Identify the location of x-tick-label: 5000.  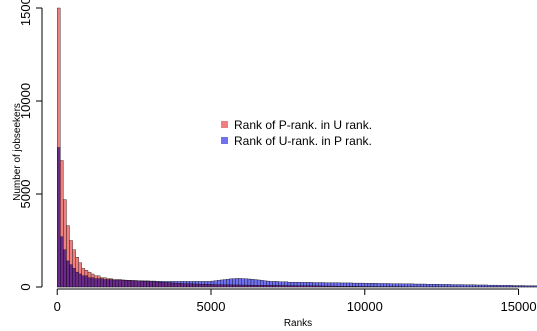
(211, 306).